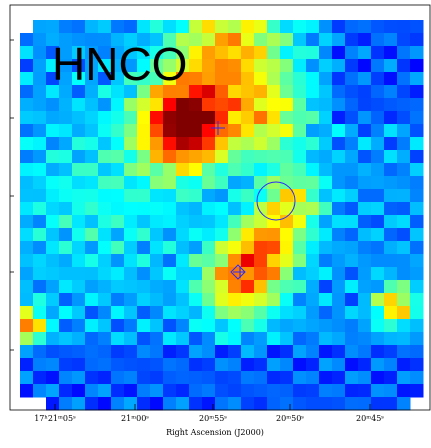 The width and height of the screenshot is (431, 448). I want to click on x-axis-label: Right Ascension (J2000), so click(215, 432).